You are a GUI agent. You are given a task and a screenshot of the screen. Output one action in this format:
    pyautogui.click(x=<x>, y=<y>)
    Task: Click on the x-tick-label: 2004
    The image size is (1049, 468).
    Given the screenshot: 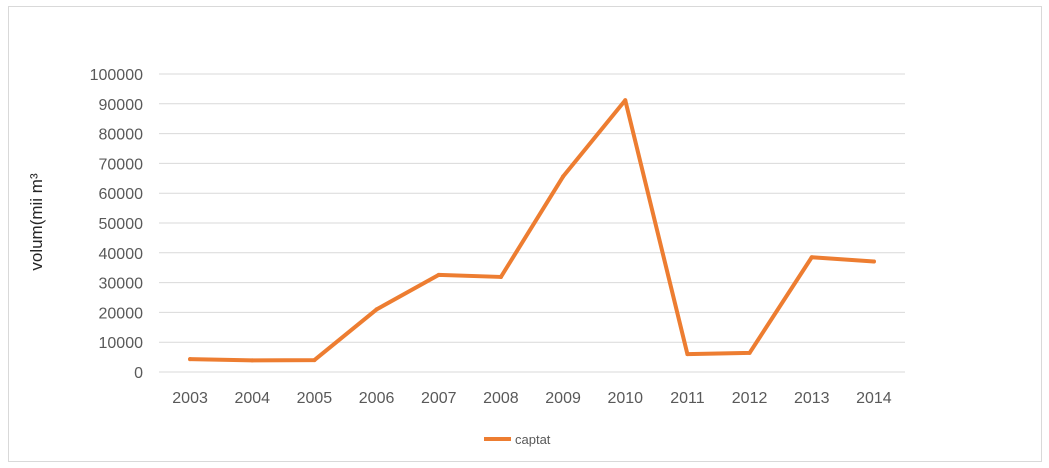 What is the action you would take?
    pyautogui.click(x=252, y=398)
    